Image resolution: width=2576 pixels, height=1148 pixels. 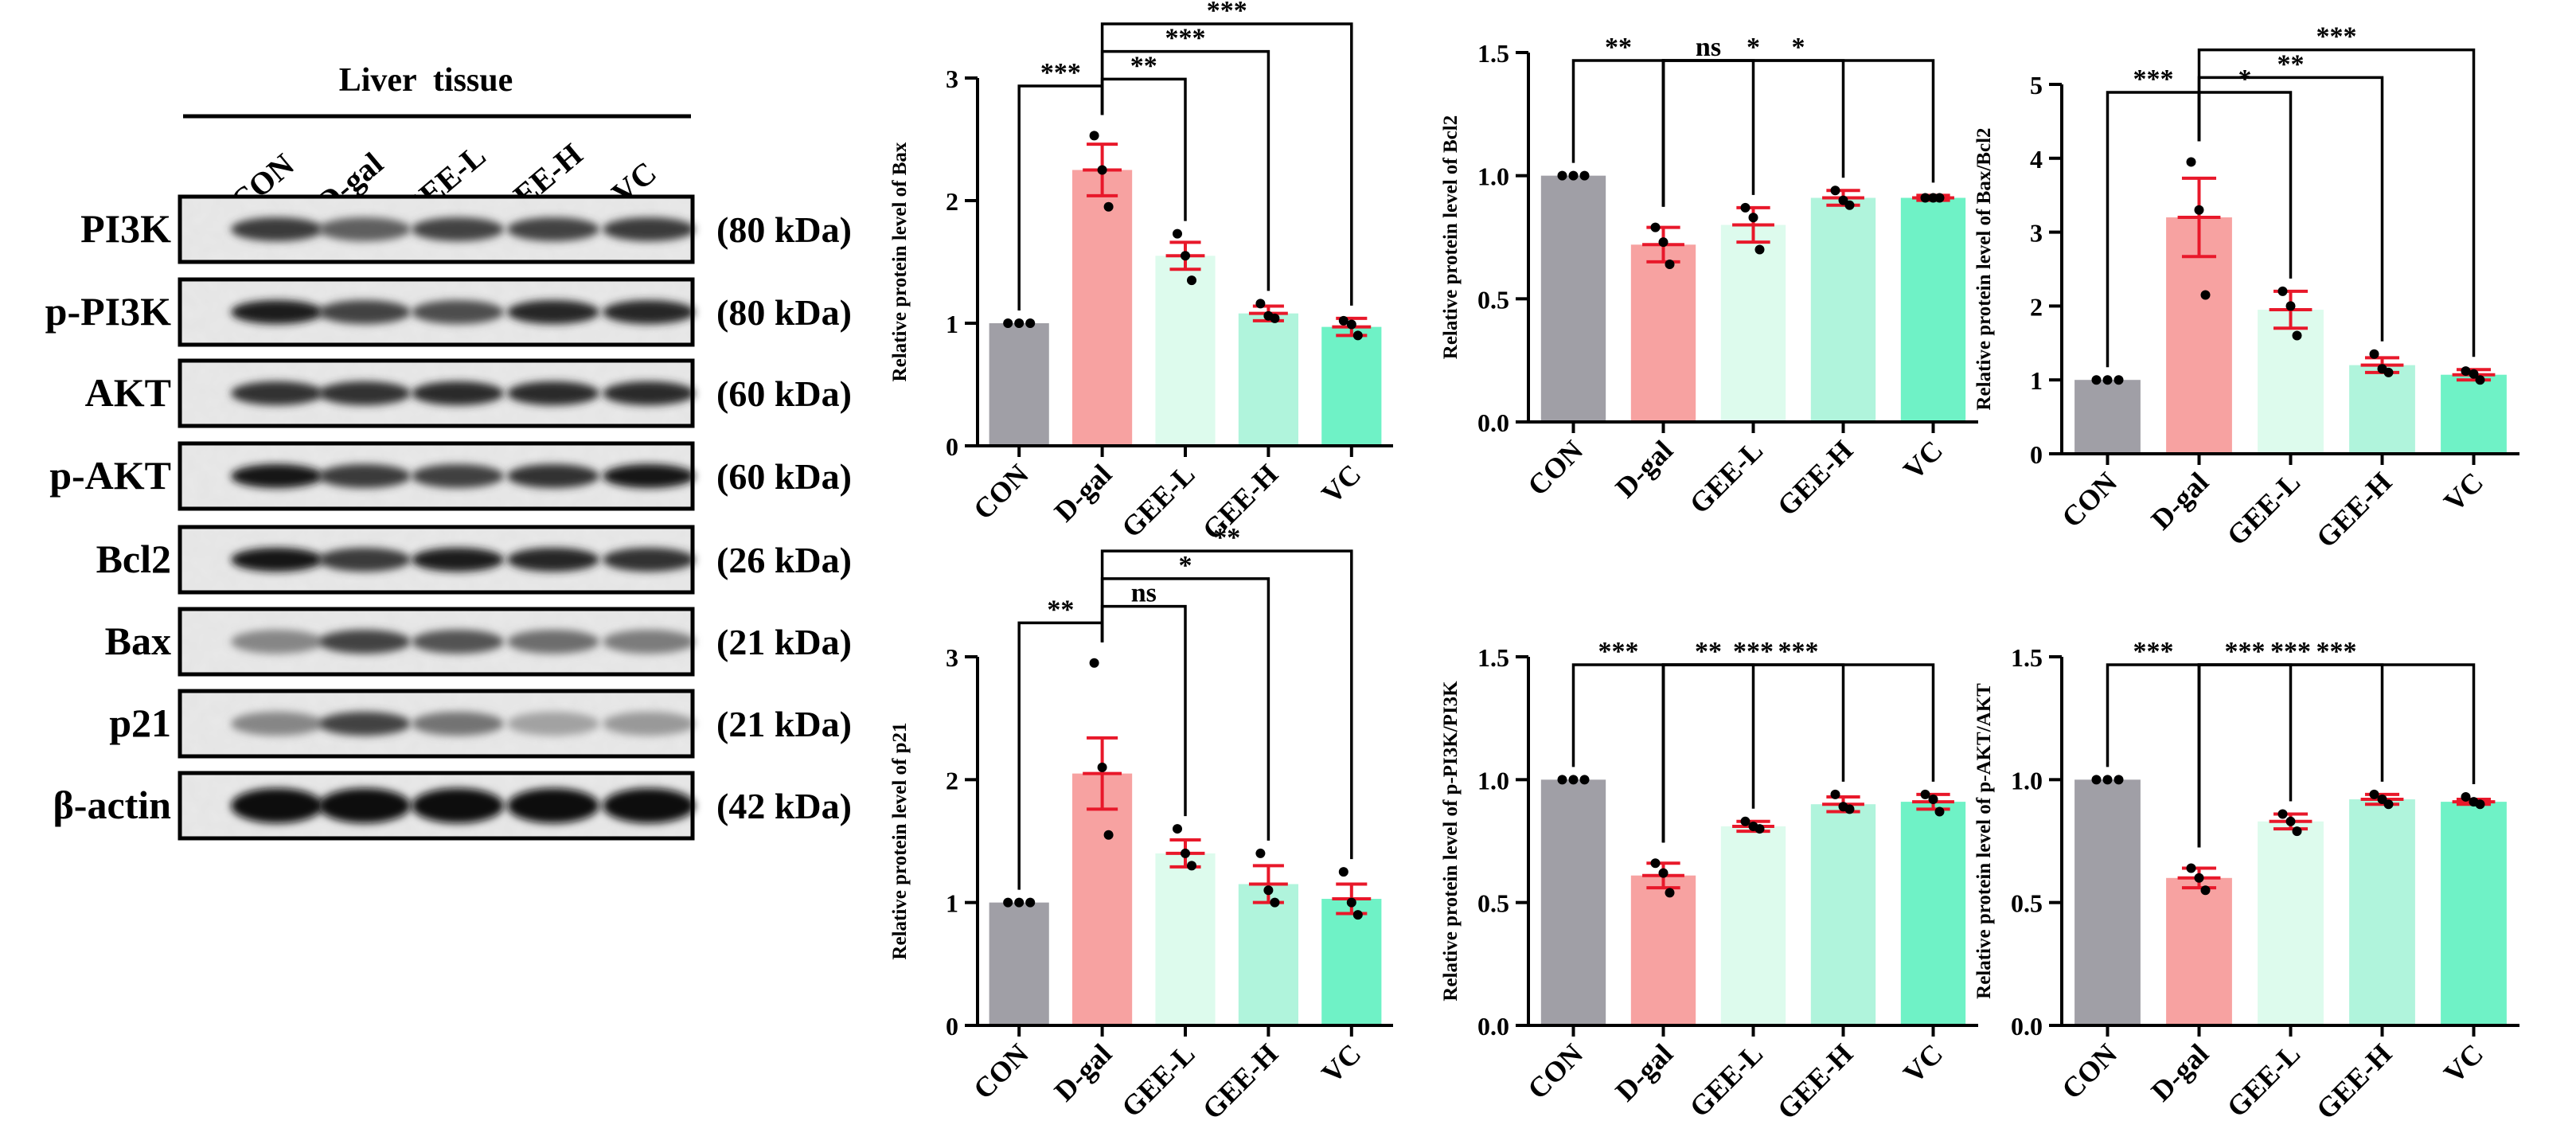 I want to click on molecular-weight: (60 kDa), so click(x=784, y=476).